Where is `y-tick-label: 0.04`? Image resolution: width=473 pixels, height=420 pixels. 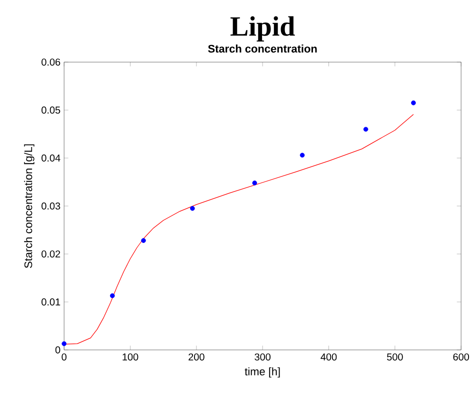 y-tick-label: 0.04 is located at coordinates (51, 158).